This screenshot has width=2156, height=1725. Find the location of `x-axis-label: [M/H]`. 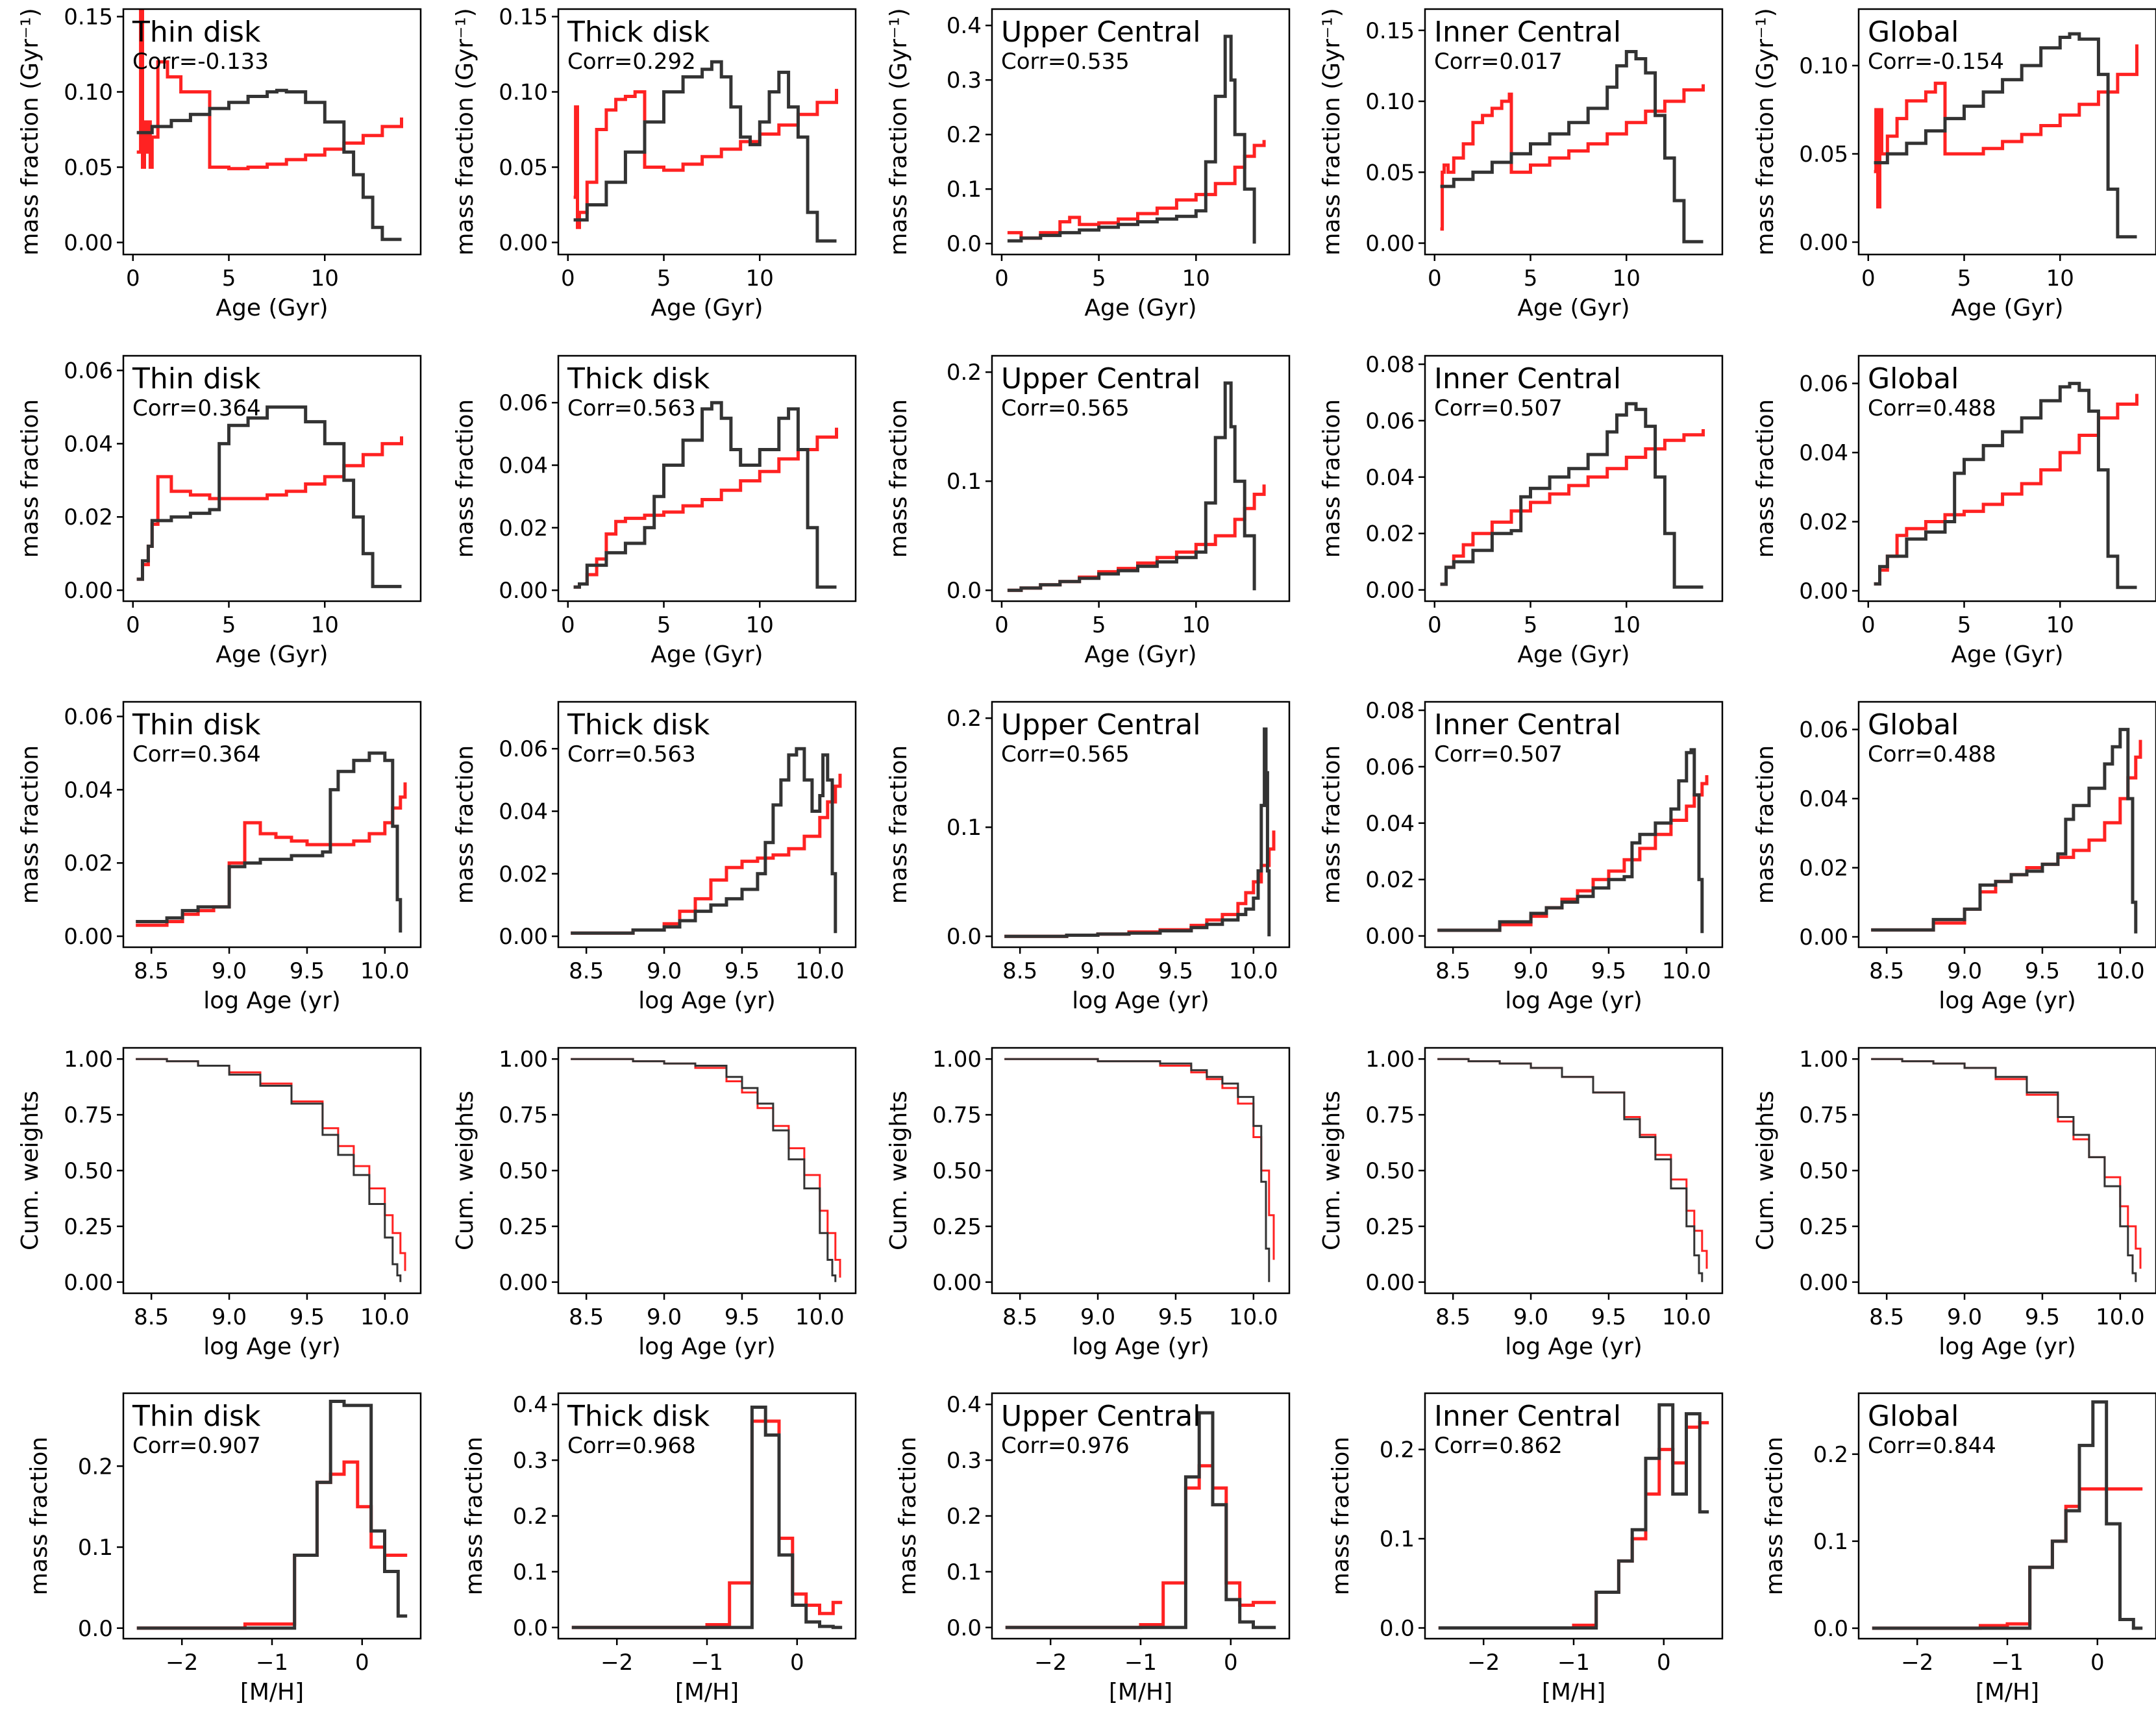

x-axis-label: [M/H] is located at coordinates (1140, 1692).